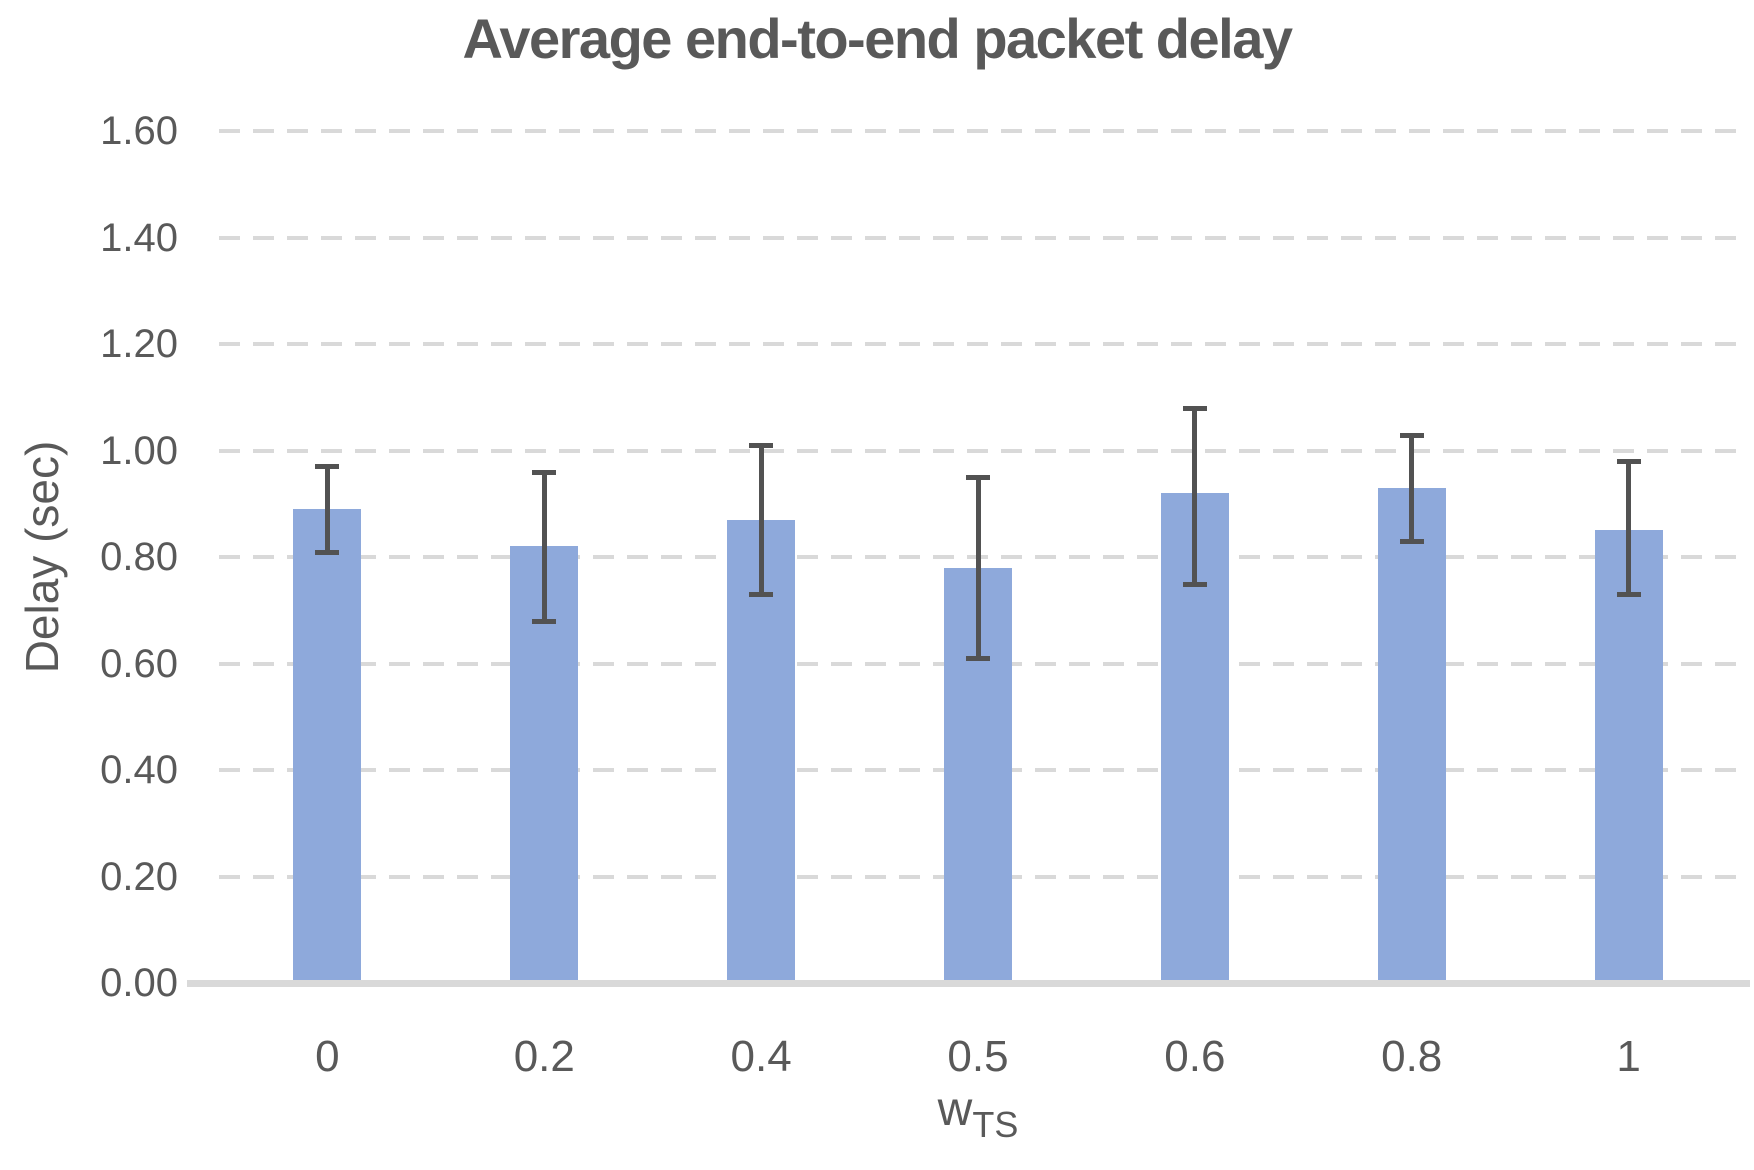  Describe the element at coordinates (1628, 1056) in the screenshot. I see `x-tick-label: 1` at that location.